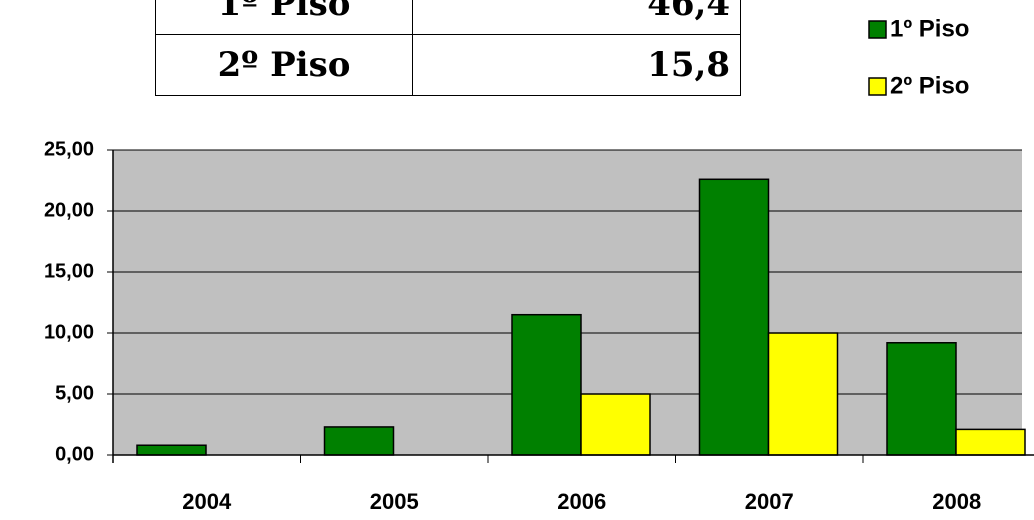 The height and width of the screenshot is (520, 1034). What do you see at coordinates (769, 501) in the screenshot?
I see `x-tick-label: 2007` at bounding box center [769, 501].